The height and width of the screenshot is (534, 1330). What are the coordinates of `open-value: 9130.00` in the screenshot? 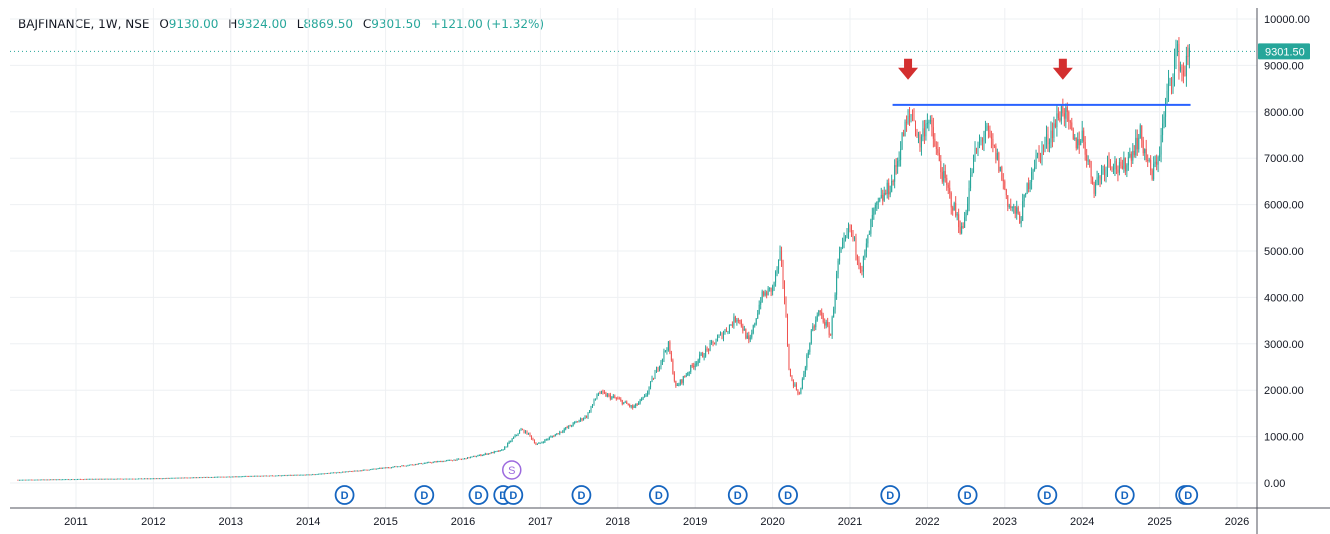 It's located at (193, 24).